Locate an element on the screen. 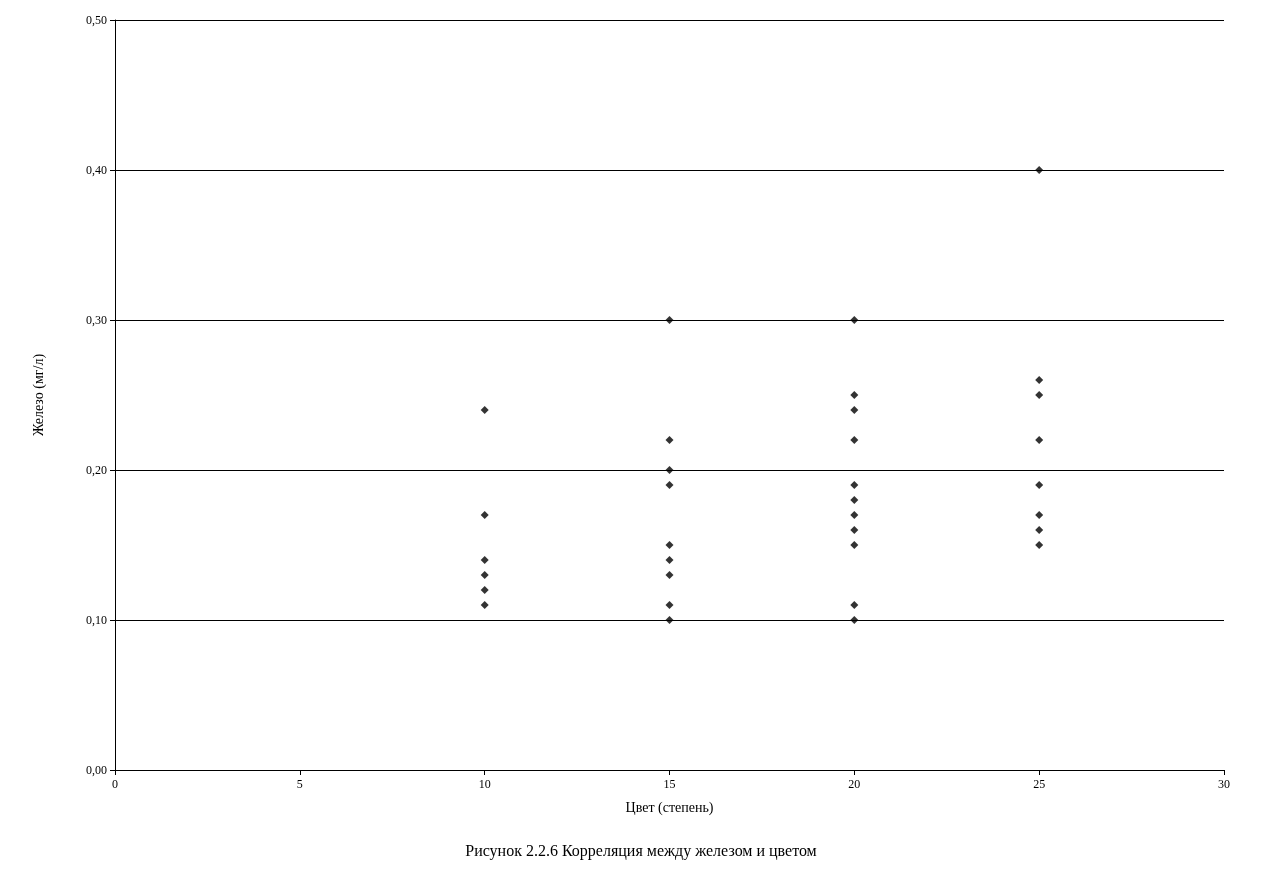  y-tick-label: 0,20 is located at coordinates (96, 470).